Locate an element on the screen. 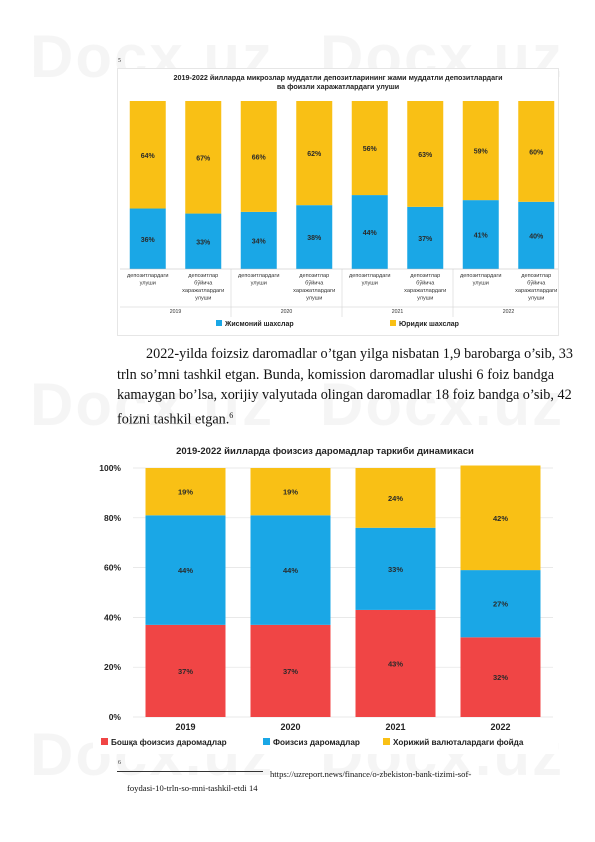  legend-swatch-legal-entities is located at coordinates (393, 323).